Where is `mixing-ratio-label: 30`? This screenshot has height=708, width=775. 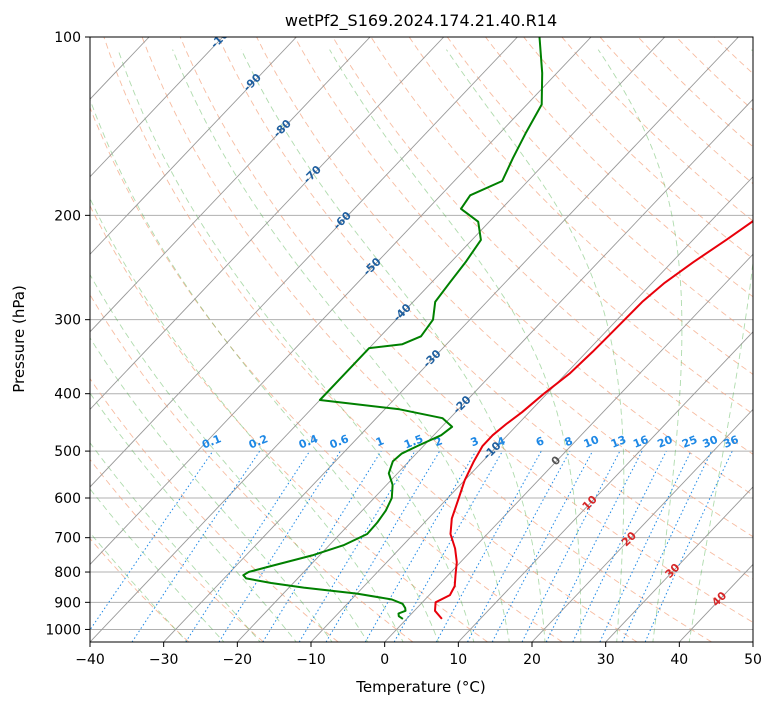 mixing-ratio-label: 30 is located at coordinates (710, 442).